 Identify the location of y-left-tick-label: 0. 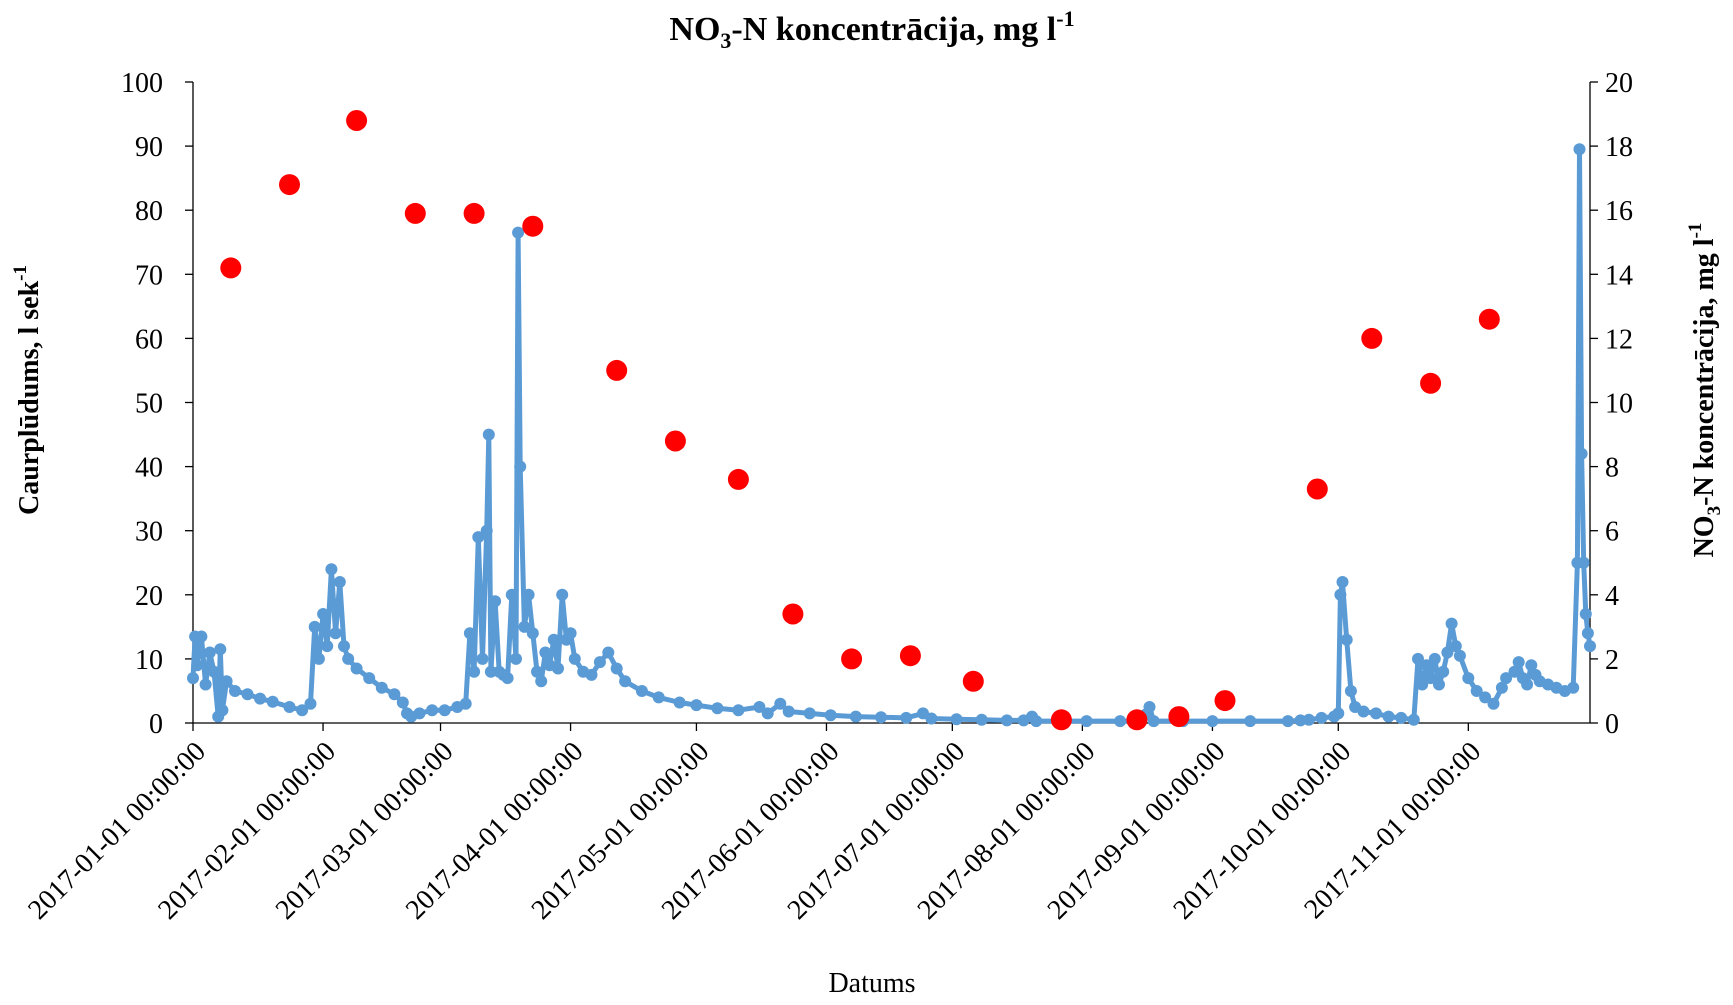
(156, 724).